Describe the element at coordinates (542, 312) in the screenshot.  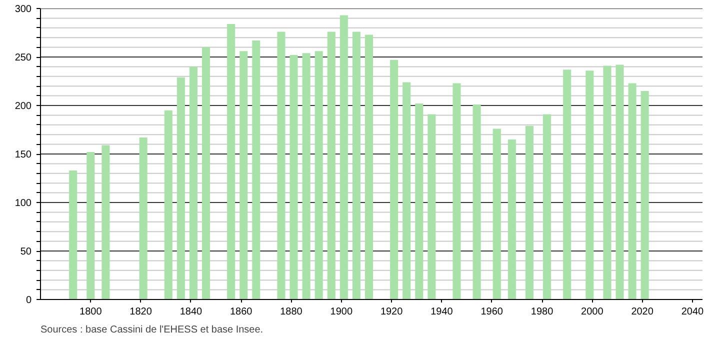
I see `x-tick-label: 1980` at that location.